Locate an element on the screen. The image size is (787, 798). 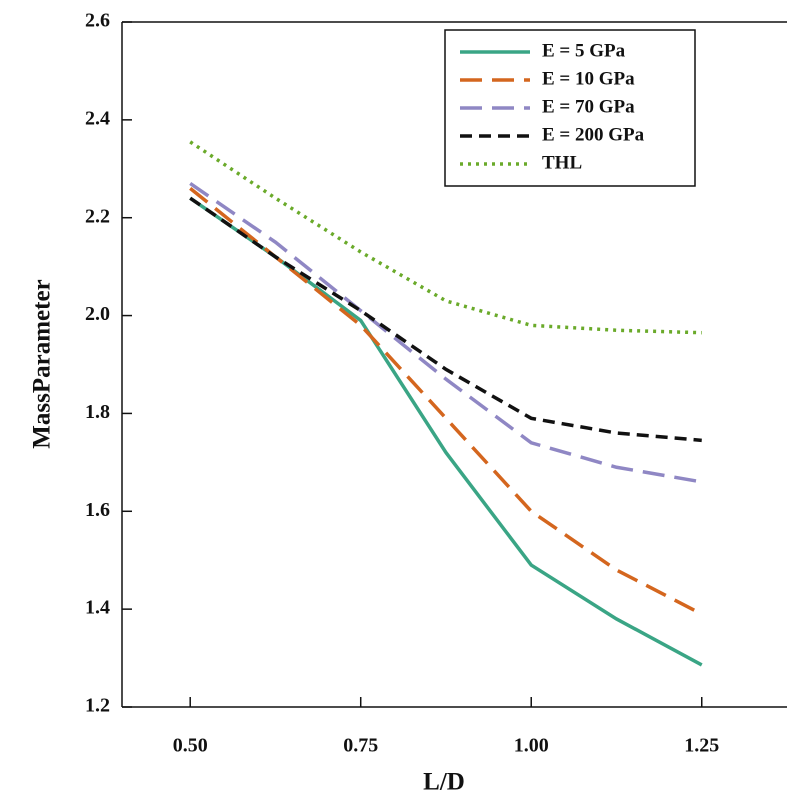
x-tick-label: 1.25 is located at coordinates (701, 746).